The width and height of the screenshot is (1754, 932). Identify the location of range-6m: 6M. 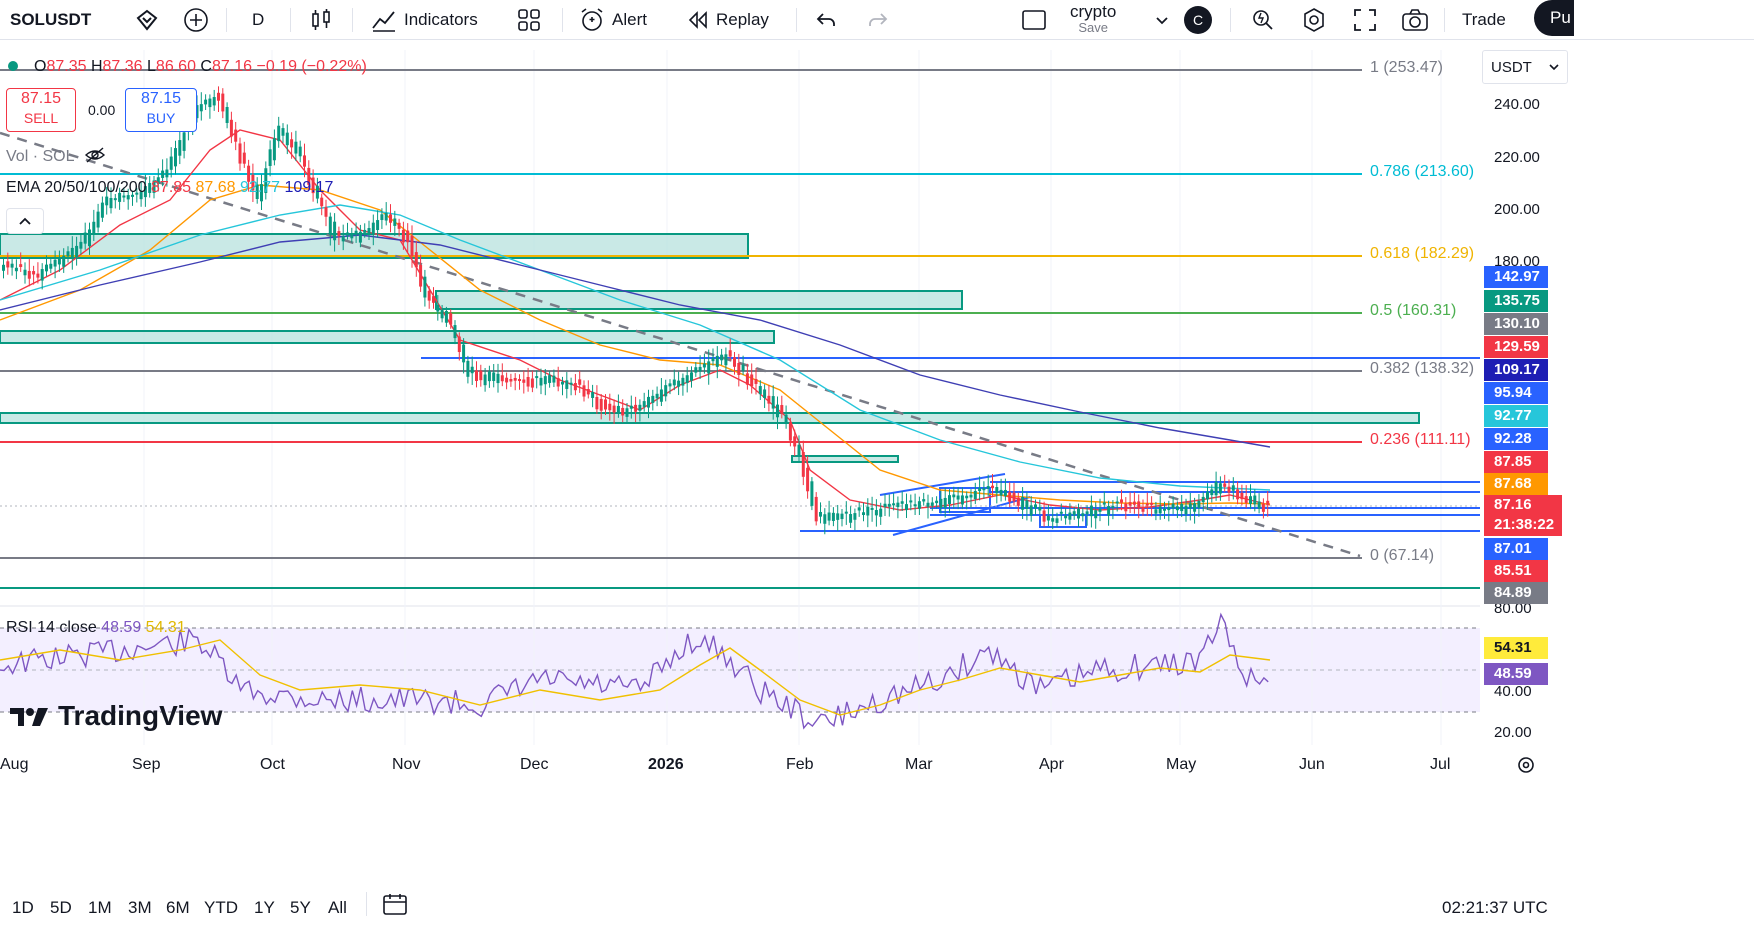
(178, 907).